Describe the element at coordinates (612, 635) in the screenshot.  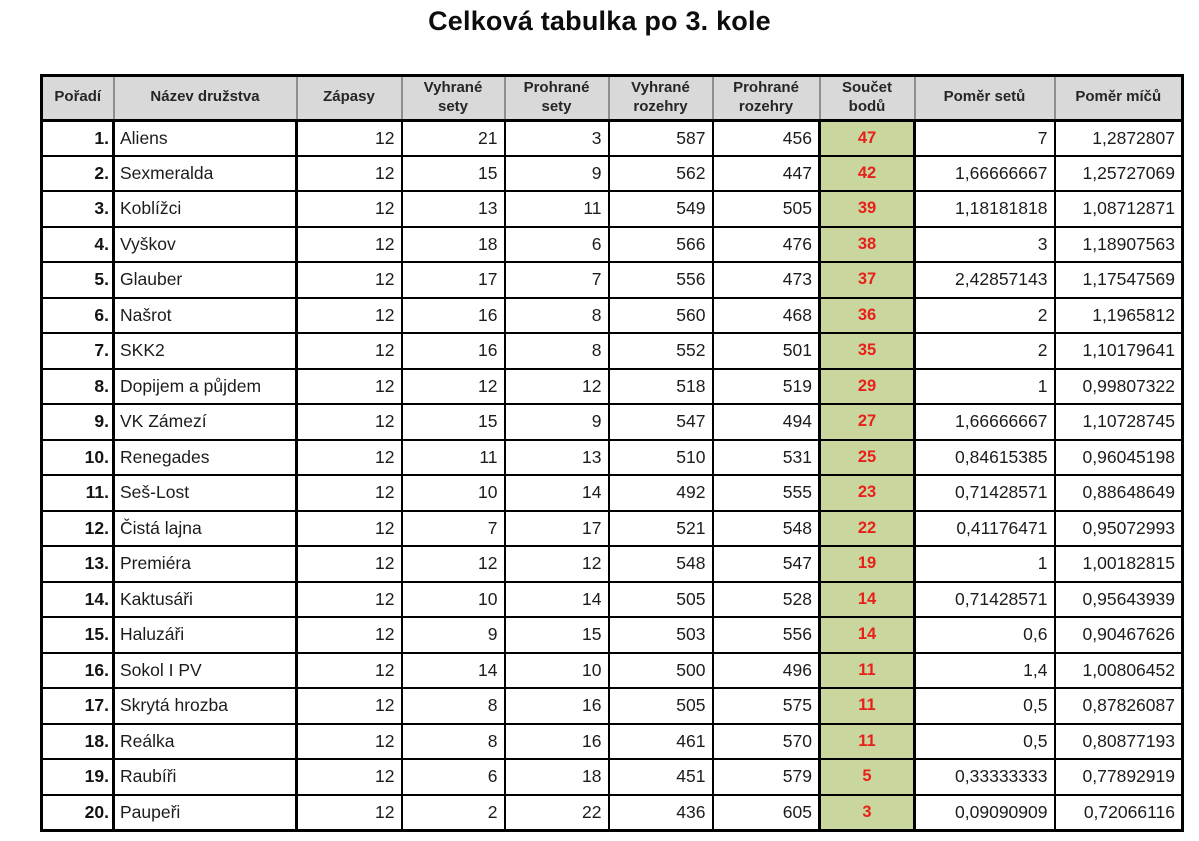
I see `table-row: 15. Haluzáři 12 9 15 503 556 14 0,6 0,90467626` at that location.